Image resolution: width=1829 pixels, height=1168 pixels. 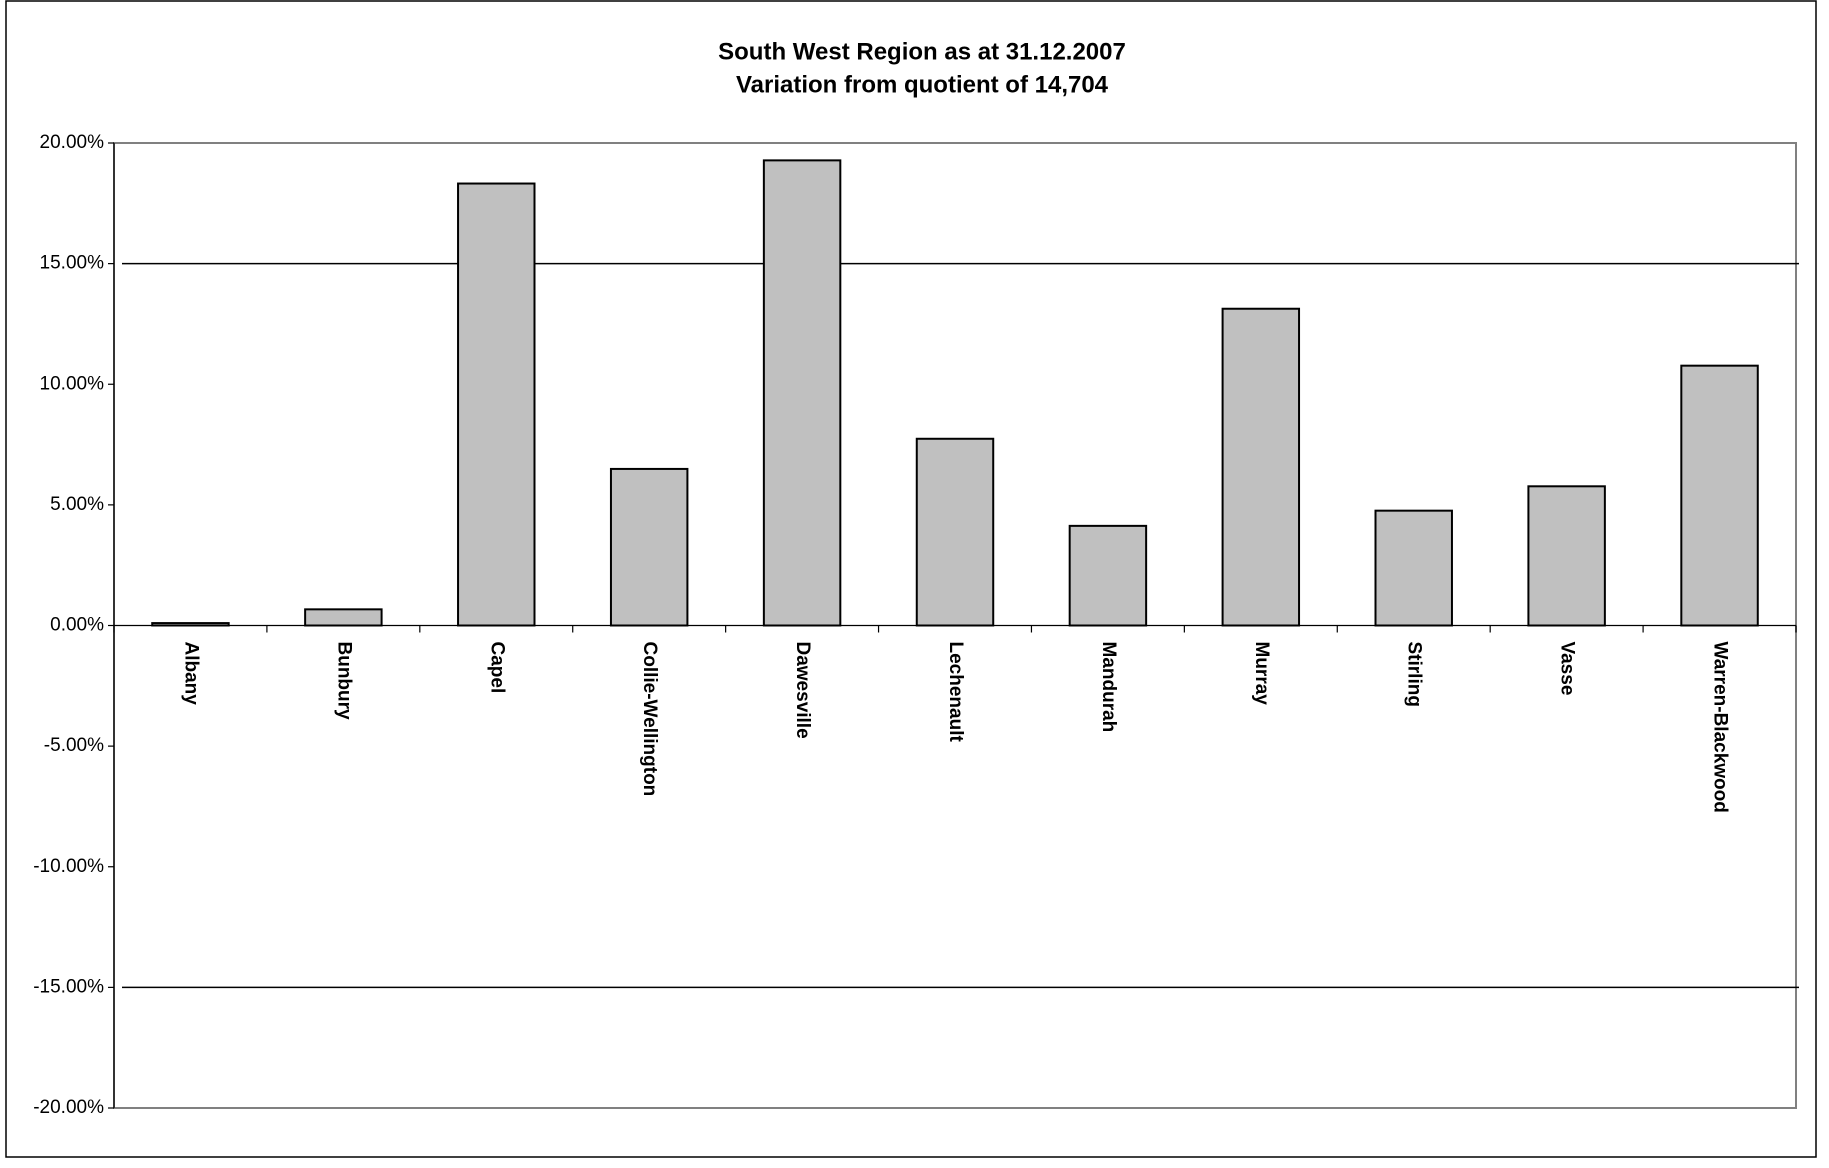 I want to click on x-tick-label: Mandurah, so click(x=1108, y=687).